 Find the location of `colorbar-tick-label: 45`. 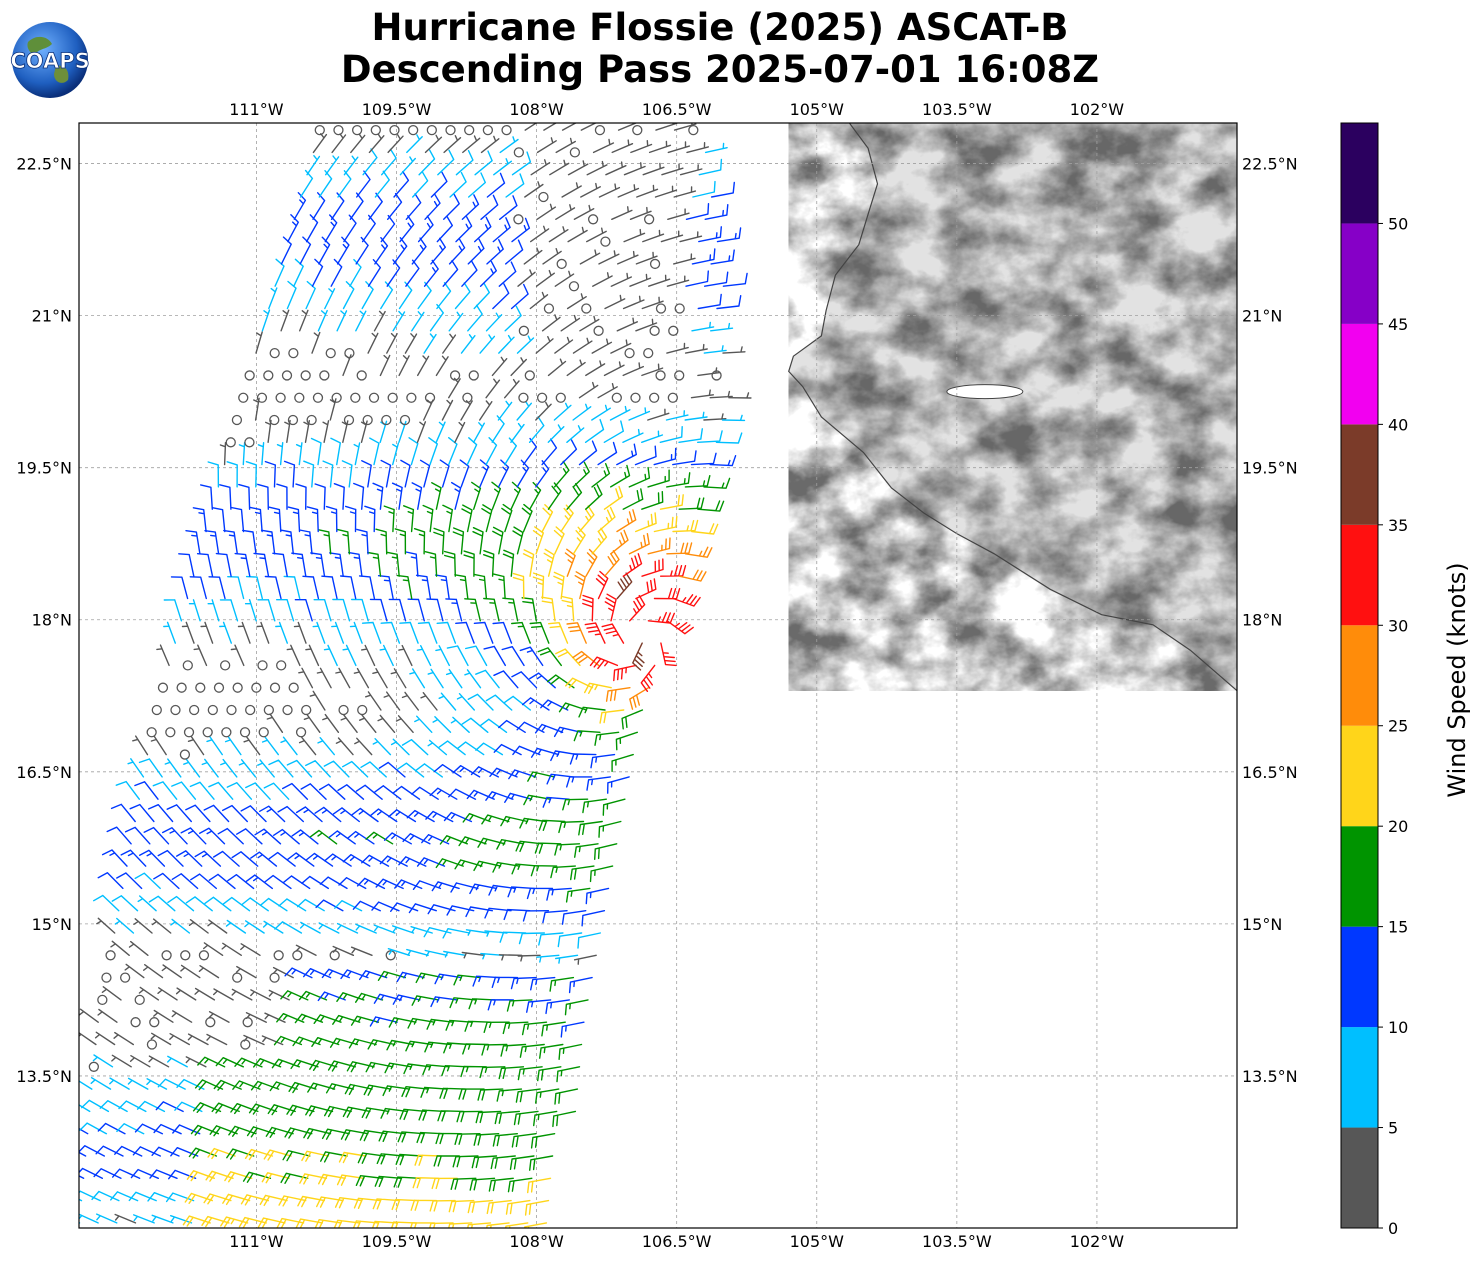

colorbar-tick-label: 45 is located at coordinates (1398, 324).